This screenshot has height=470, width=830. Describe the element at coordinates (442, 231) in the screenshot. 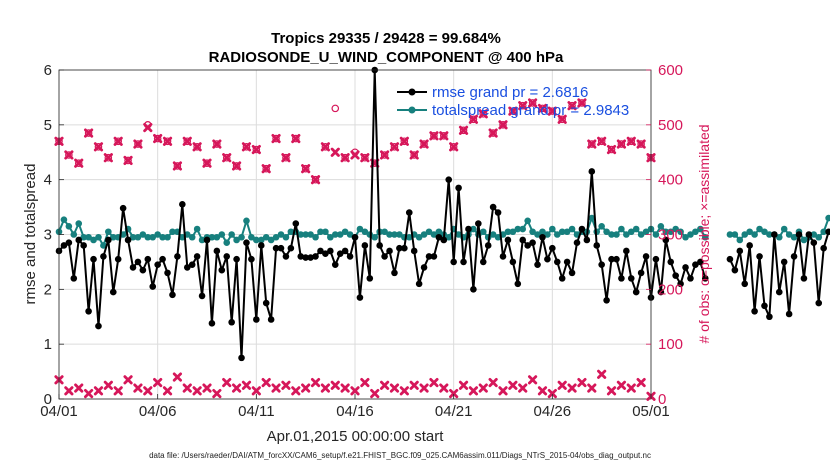

I see `series-totalspread` at that location.